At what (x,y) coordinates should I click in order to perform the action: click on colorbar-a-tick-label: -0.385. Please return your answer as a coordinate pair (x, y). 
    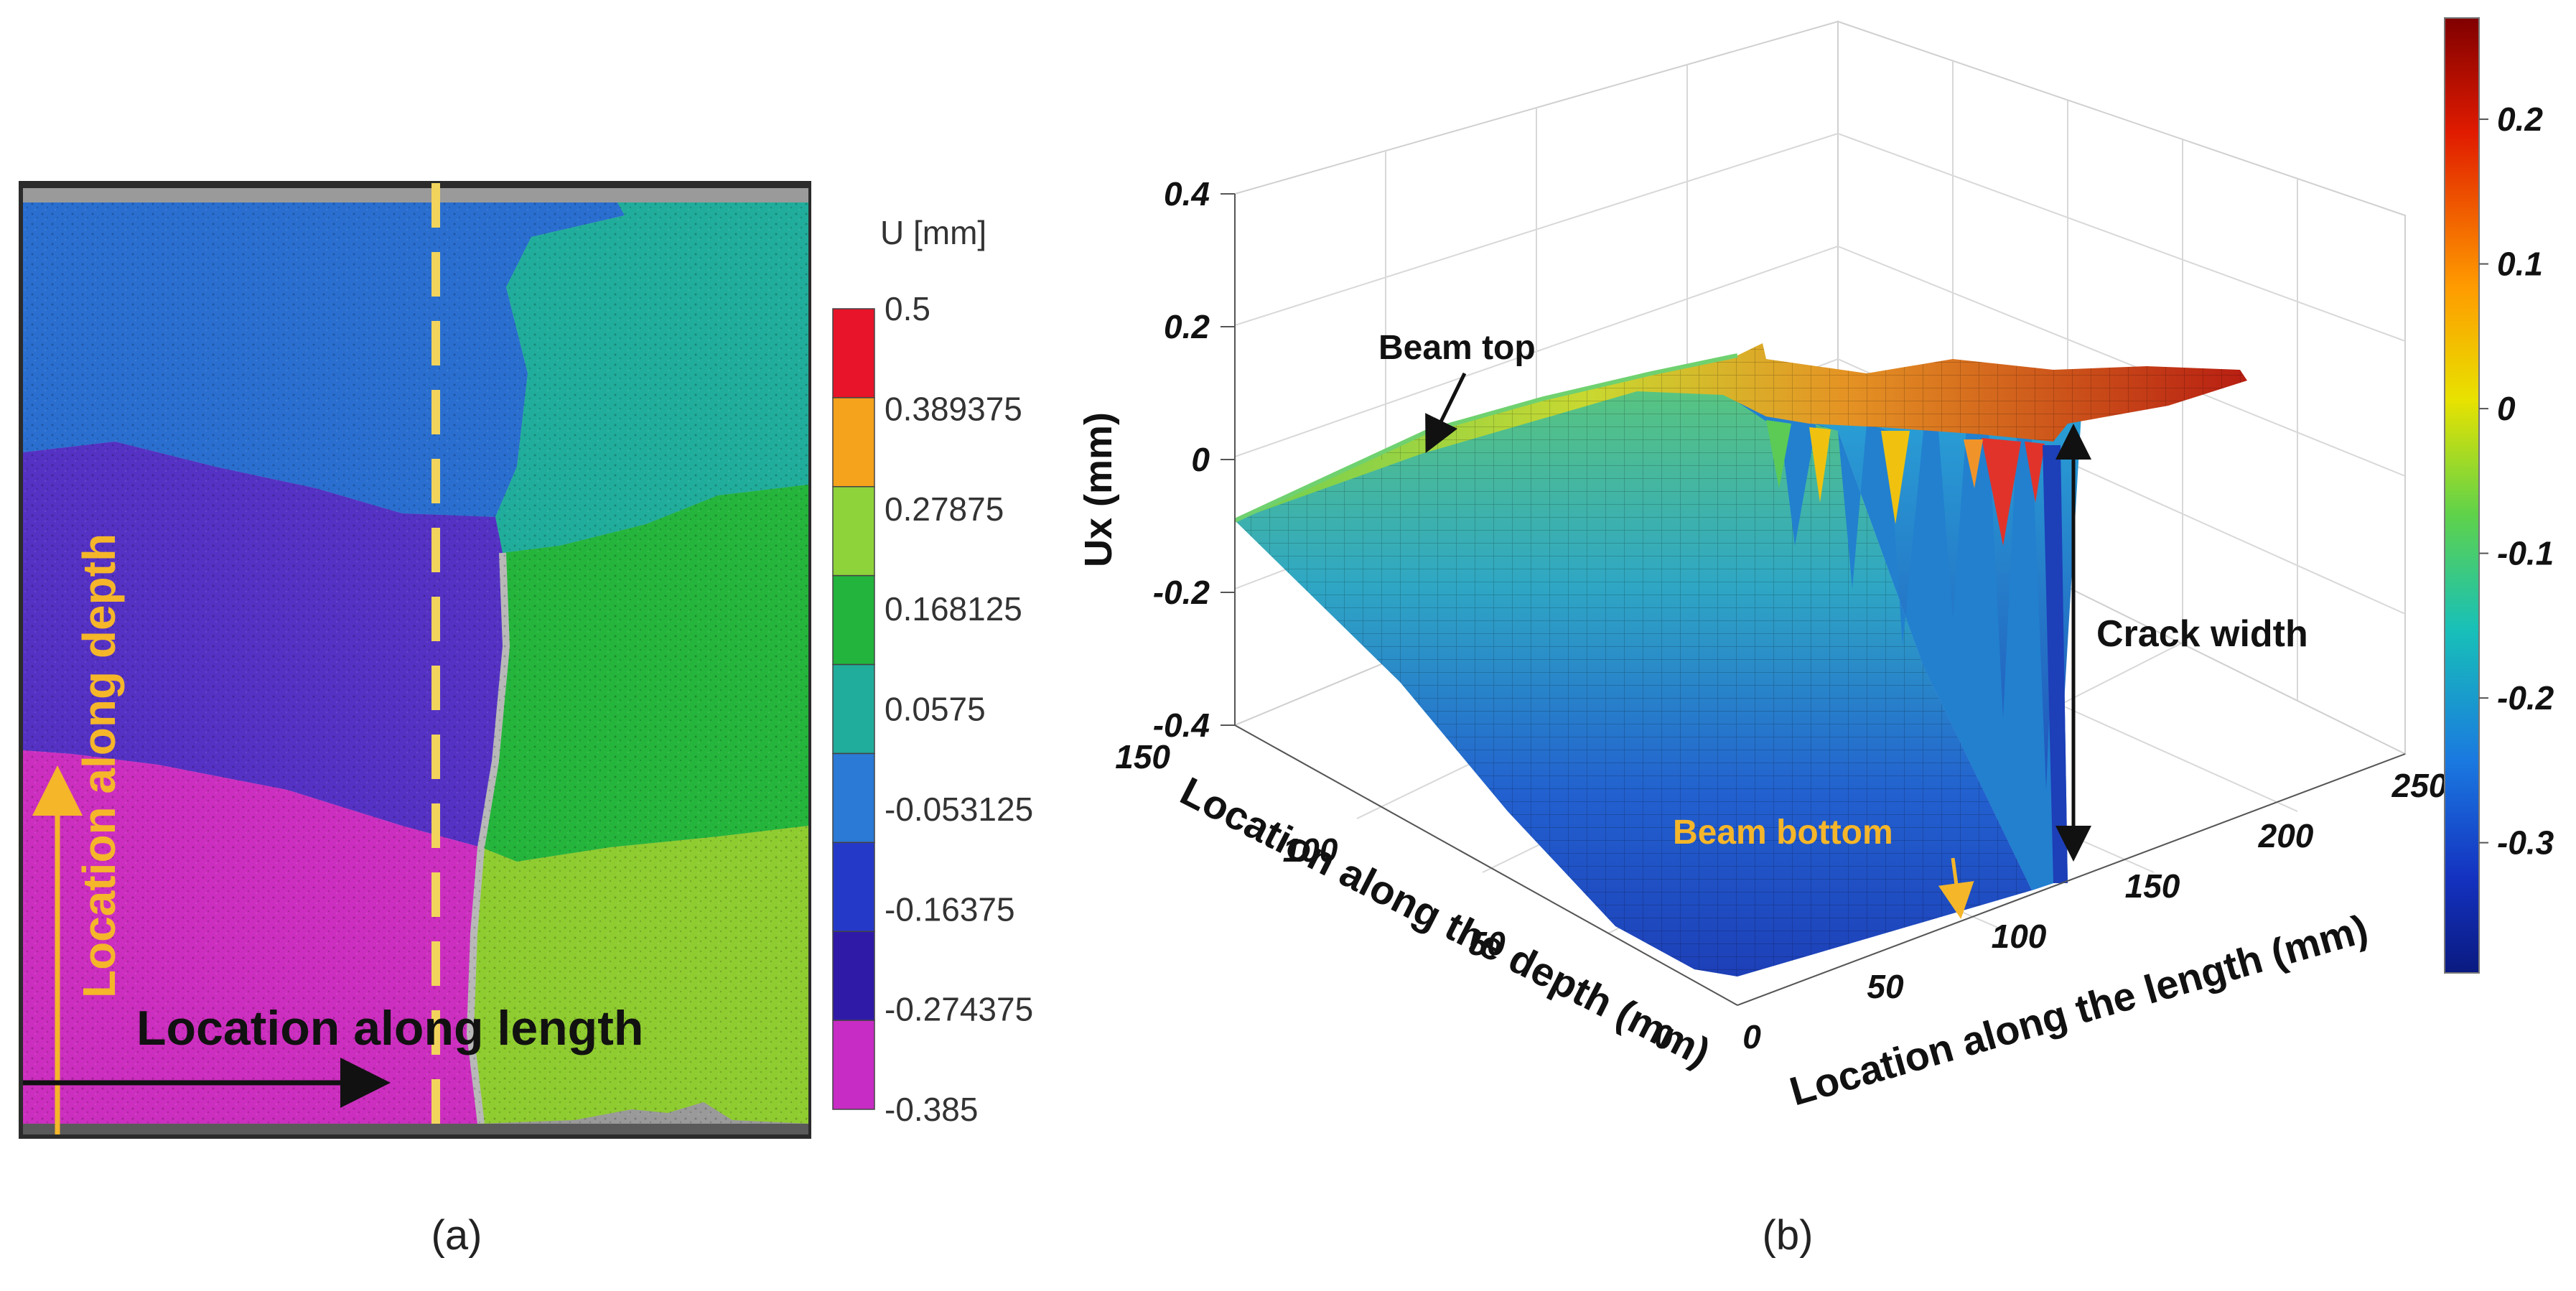
    Looking at the image, I should click on (931, 1109).